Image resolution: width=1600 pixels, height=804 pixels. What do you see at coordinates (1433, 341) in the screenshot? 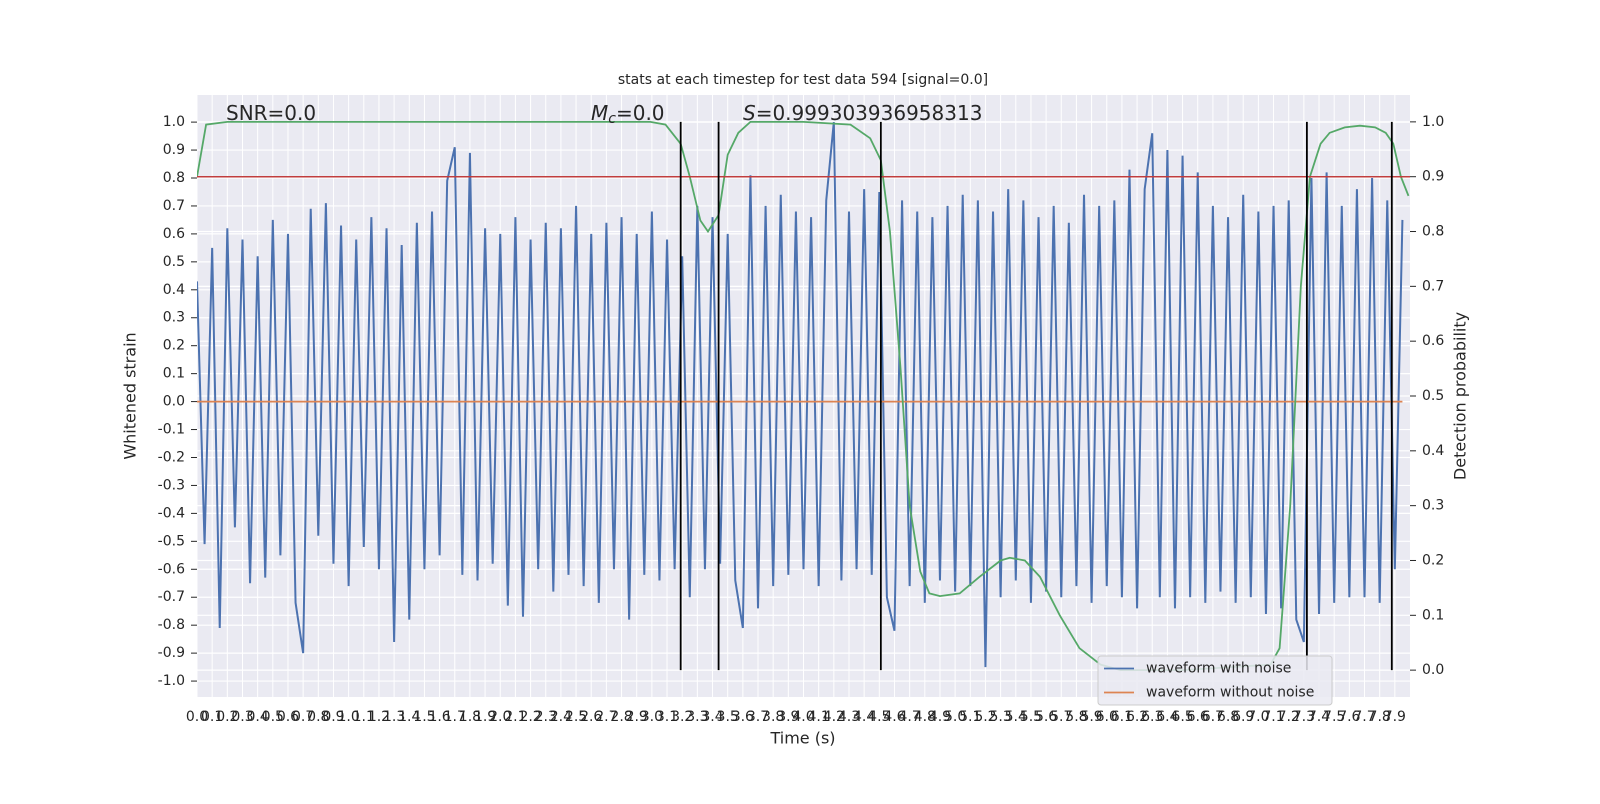
I see `y2-tick-label: 0.6` at bounding box center [1433, 341].